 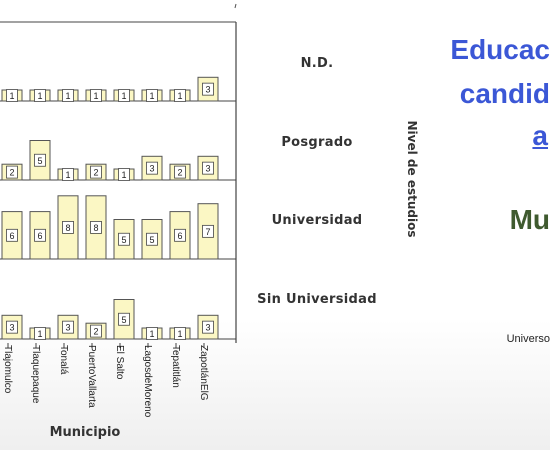 What do you see at coordinates (317, 63) in the screenshot?
I see `row-label-nd: N.D.` at bounding box center [317, 63].